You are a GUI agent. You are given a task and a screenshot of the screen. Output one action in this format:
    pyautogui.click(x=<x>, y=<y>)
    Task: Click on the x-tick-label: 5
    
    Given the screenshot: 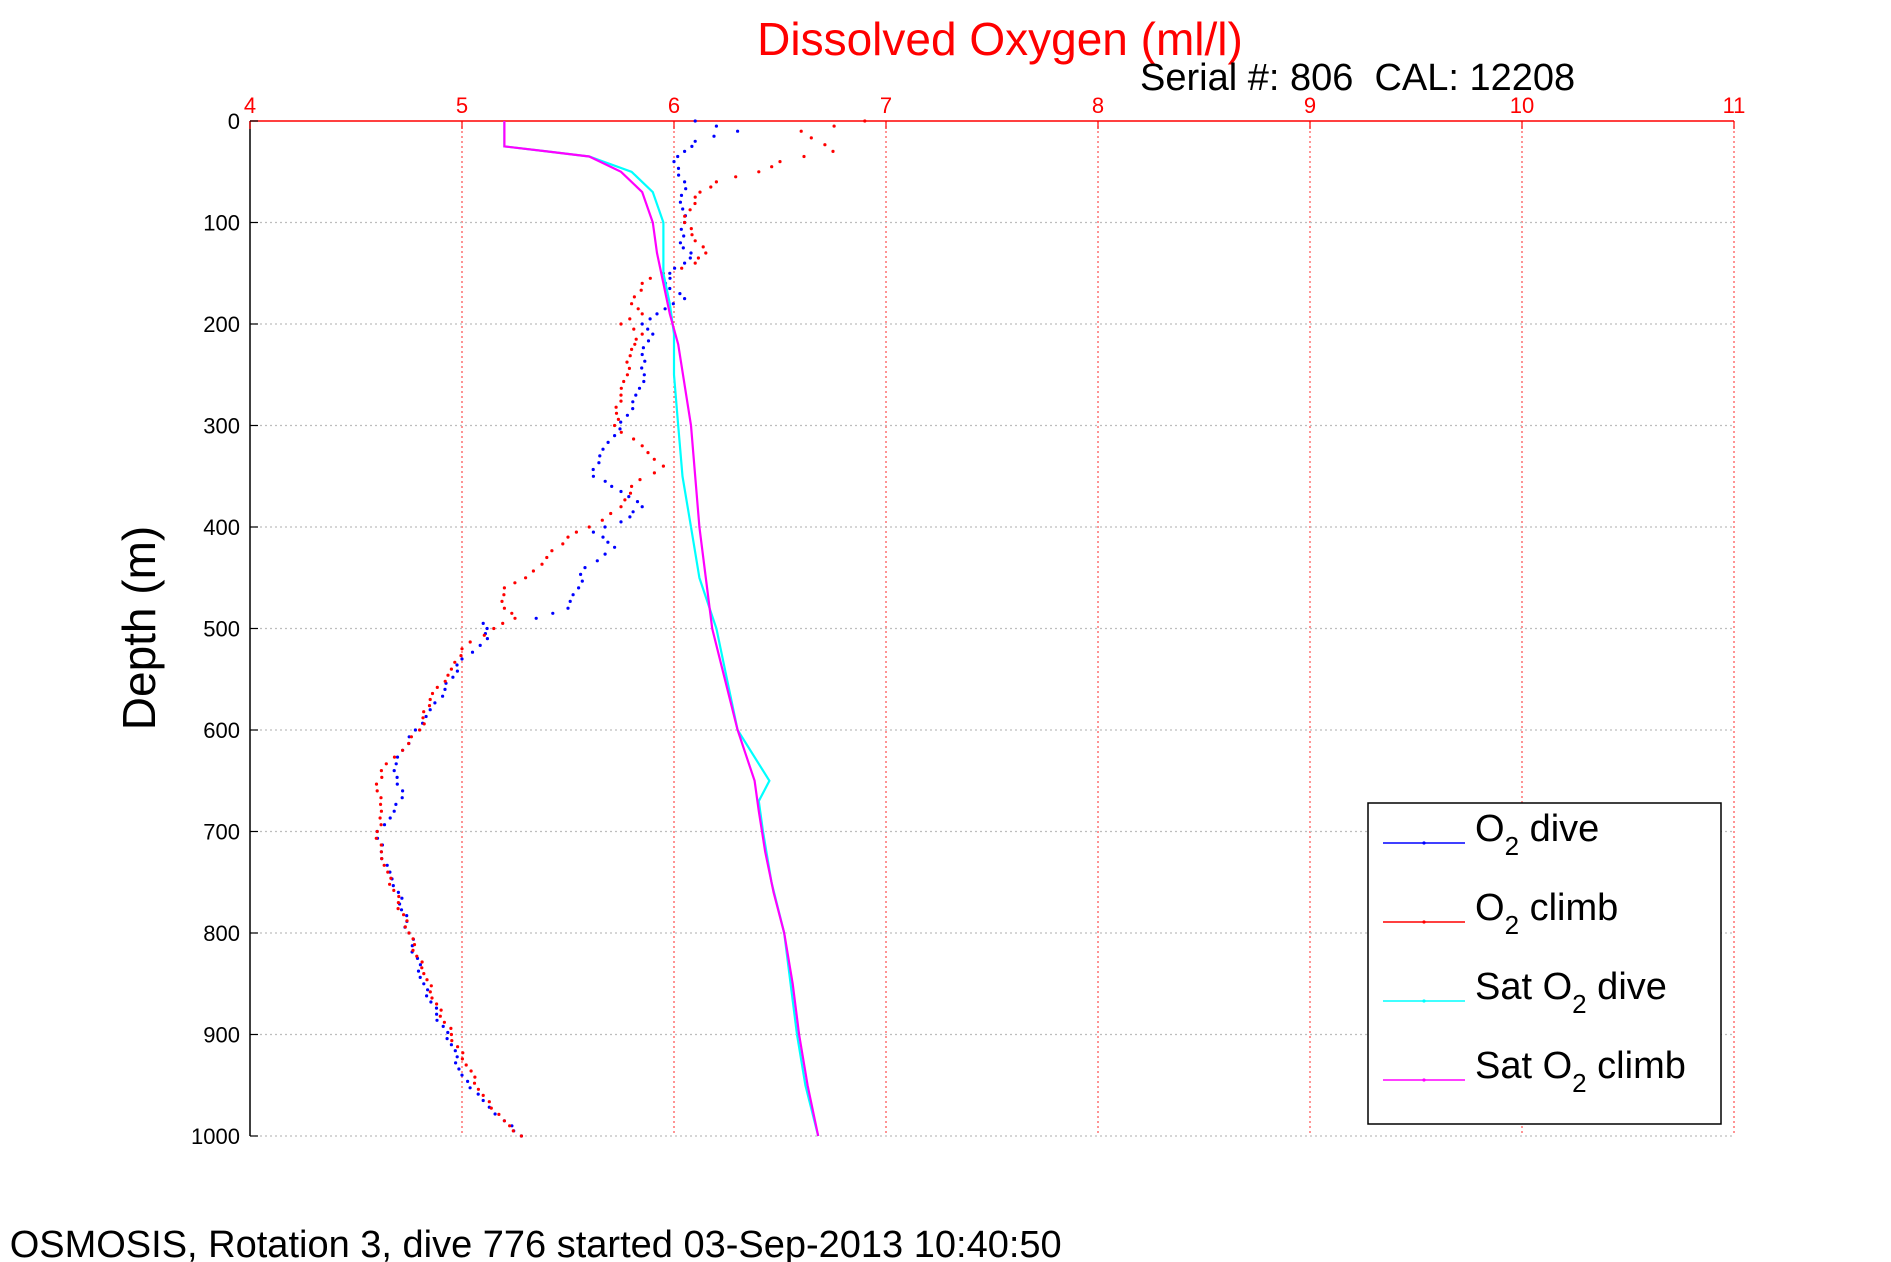 What is the action you would take?
    pyautogui.click(x=462, y=105)
    